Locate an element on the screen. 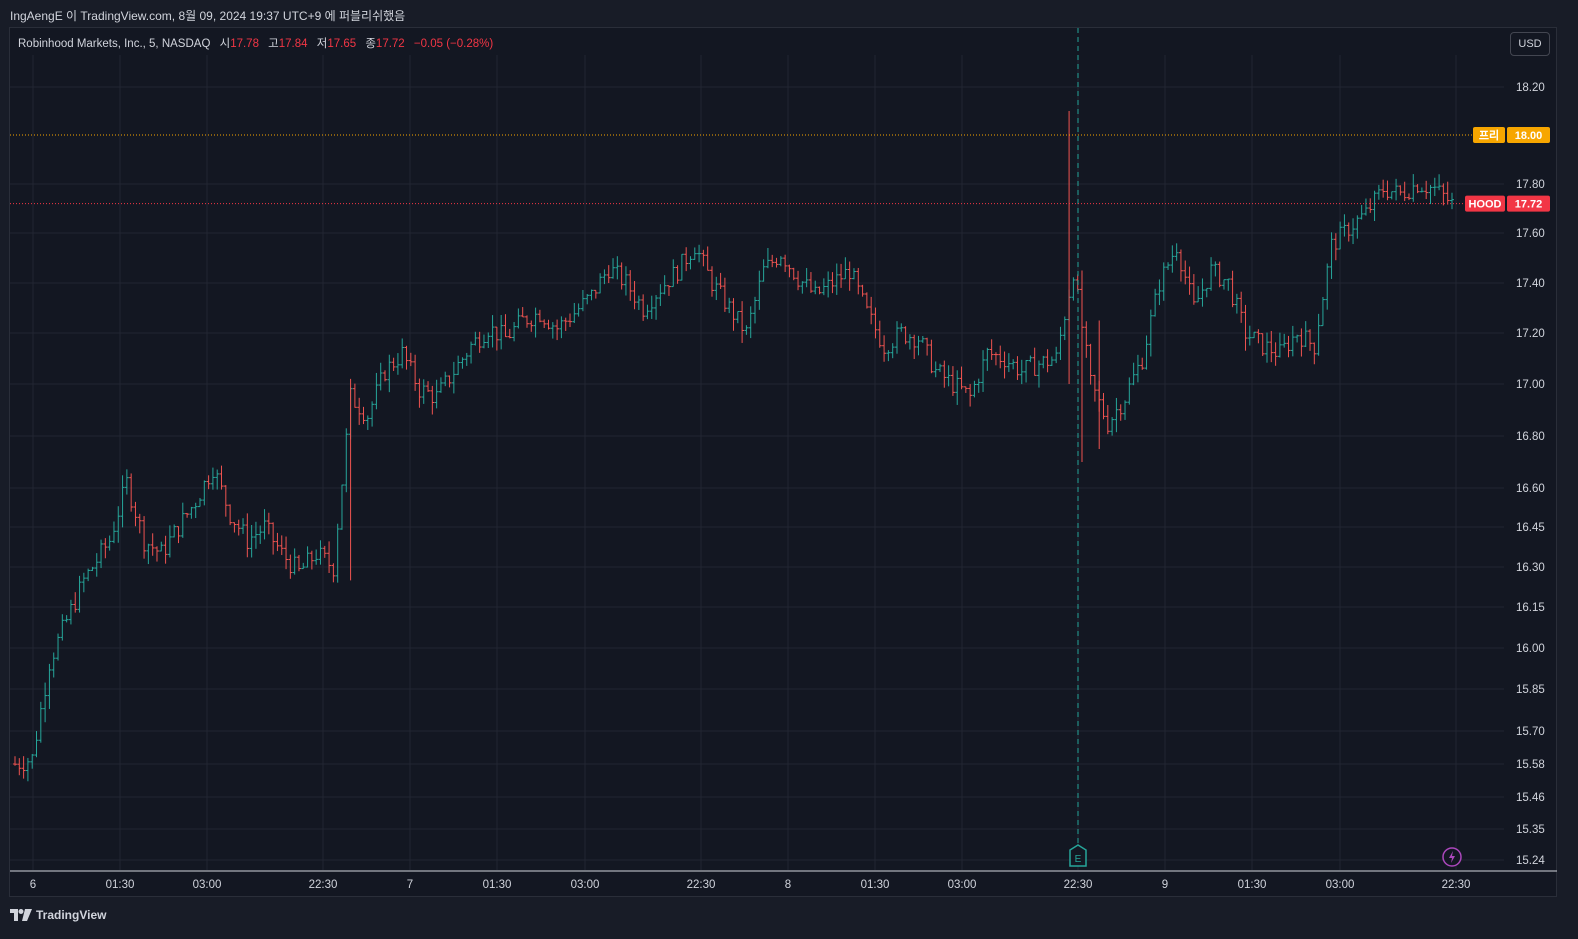  premarket-label-badge-bg is located at coordinates (1489, 135).